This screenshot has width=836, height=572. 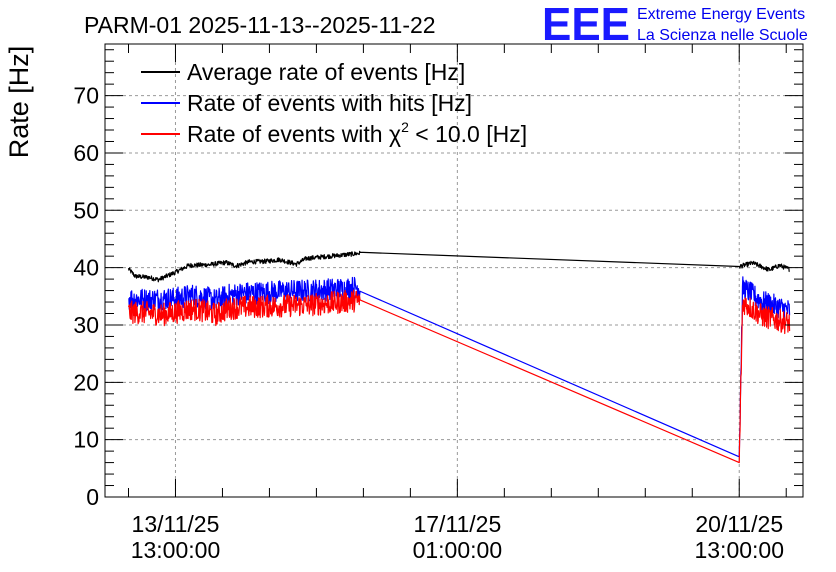 I want to click on x-tick-label-time: 01:00:00, so click(x=458, y=550).